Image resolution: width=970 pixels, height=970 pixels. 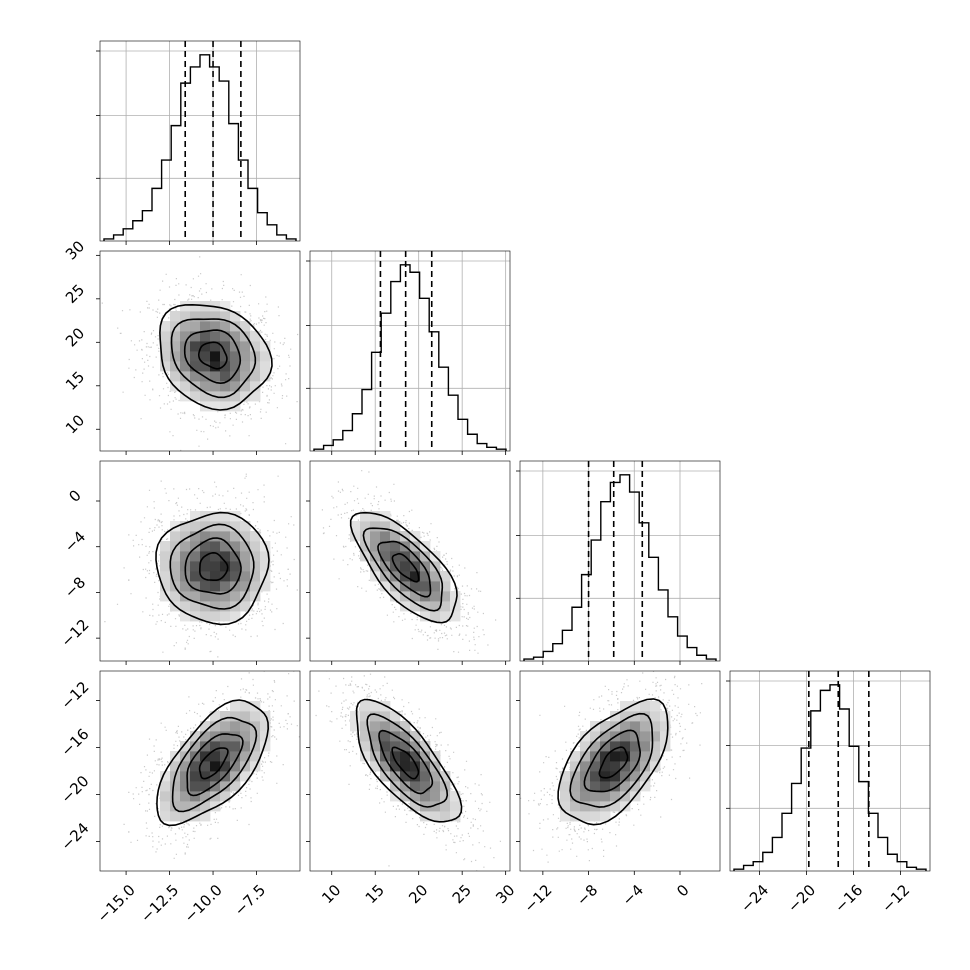 What do you see at coordinates (505, 894) in the screenshot?
I see `x-tick-label-1-4: 30` at bounding box center [505, 894].